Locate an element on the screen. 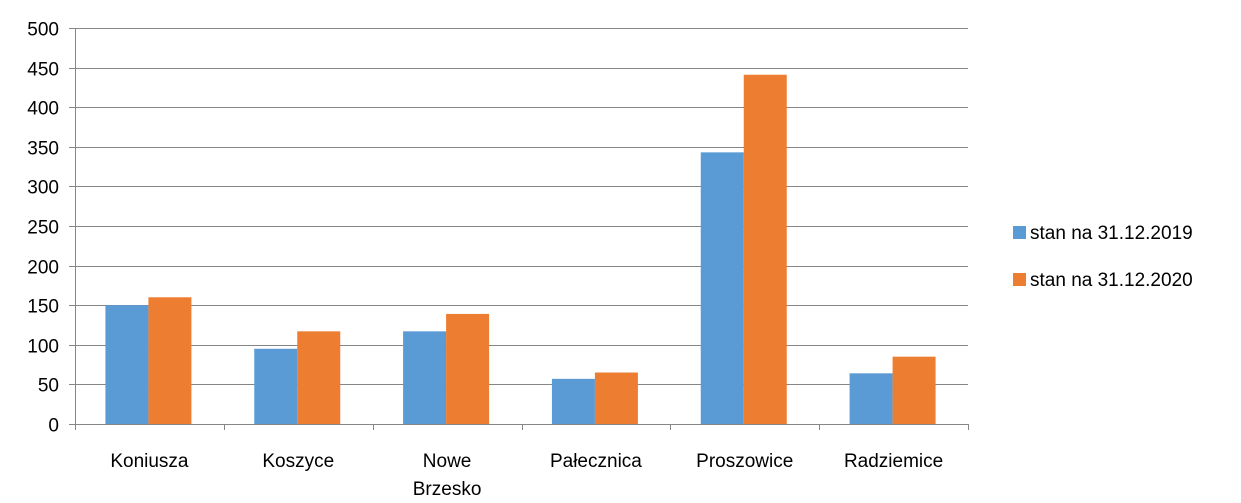 The image size is (1241, 503). x-category-label: Pałecznica is located at coordinates (596, 461).